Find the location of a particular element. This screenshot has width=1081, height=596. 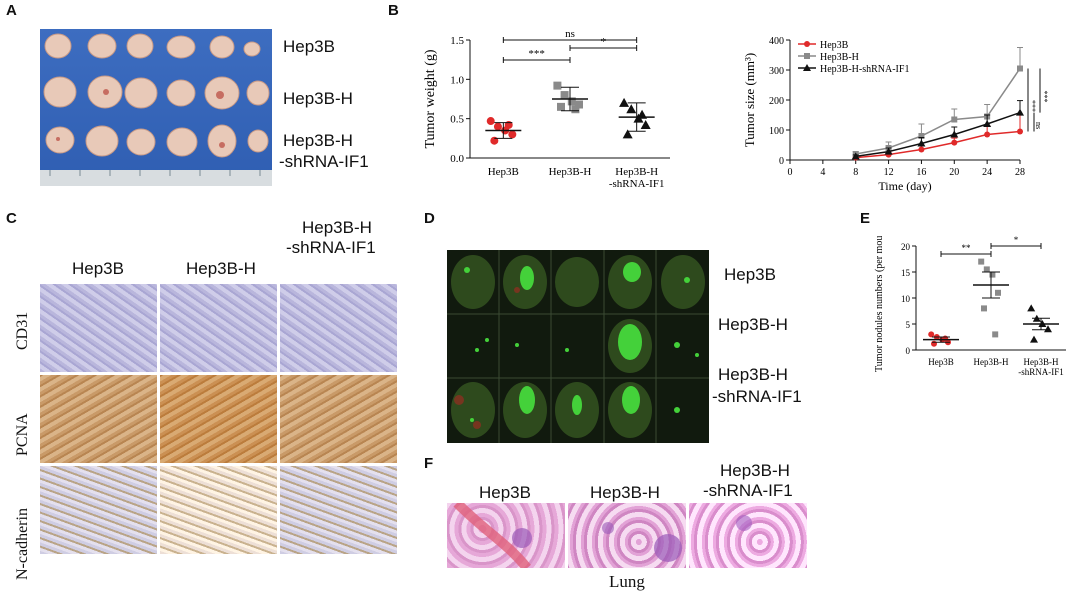

y-tick-label: 200 is located at coordinates (776, 101).